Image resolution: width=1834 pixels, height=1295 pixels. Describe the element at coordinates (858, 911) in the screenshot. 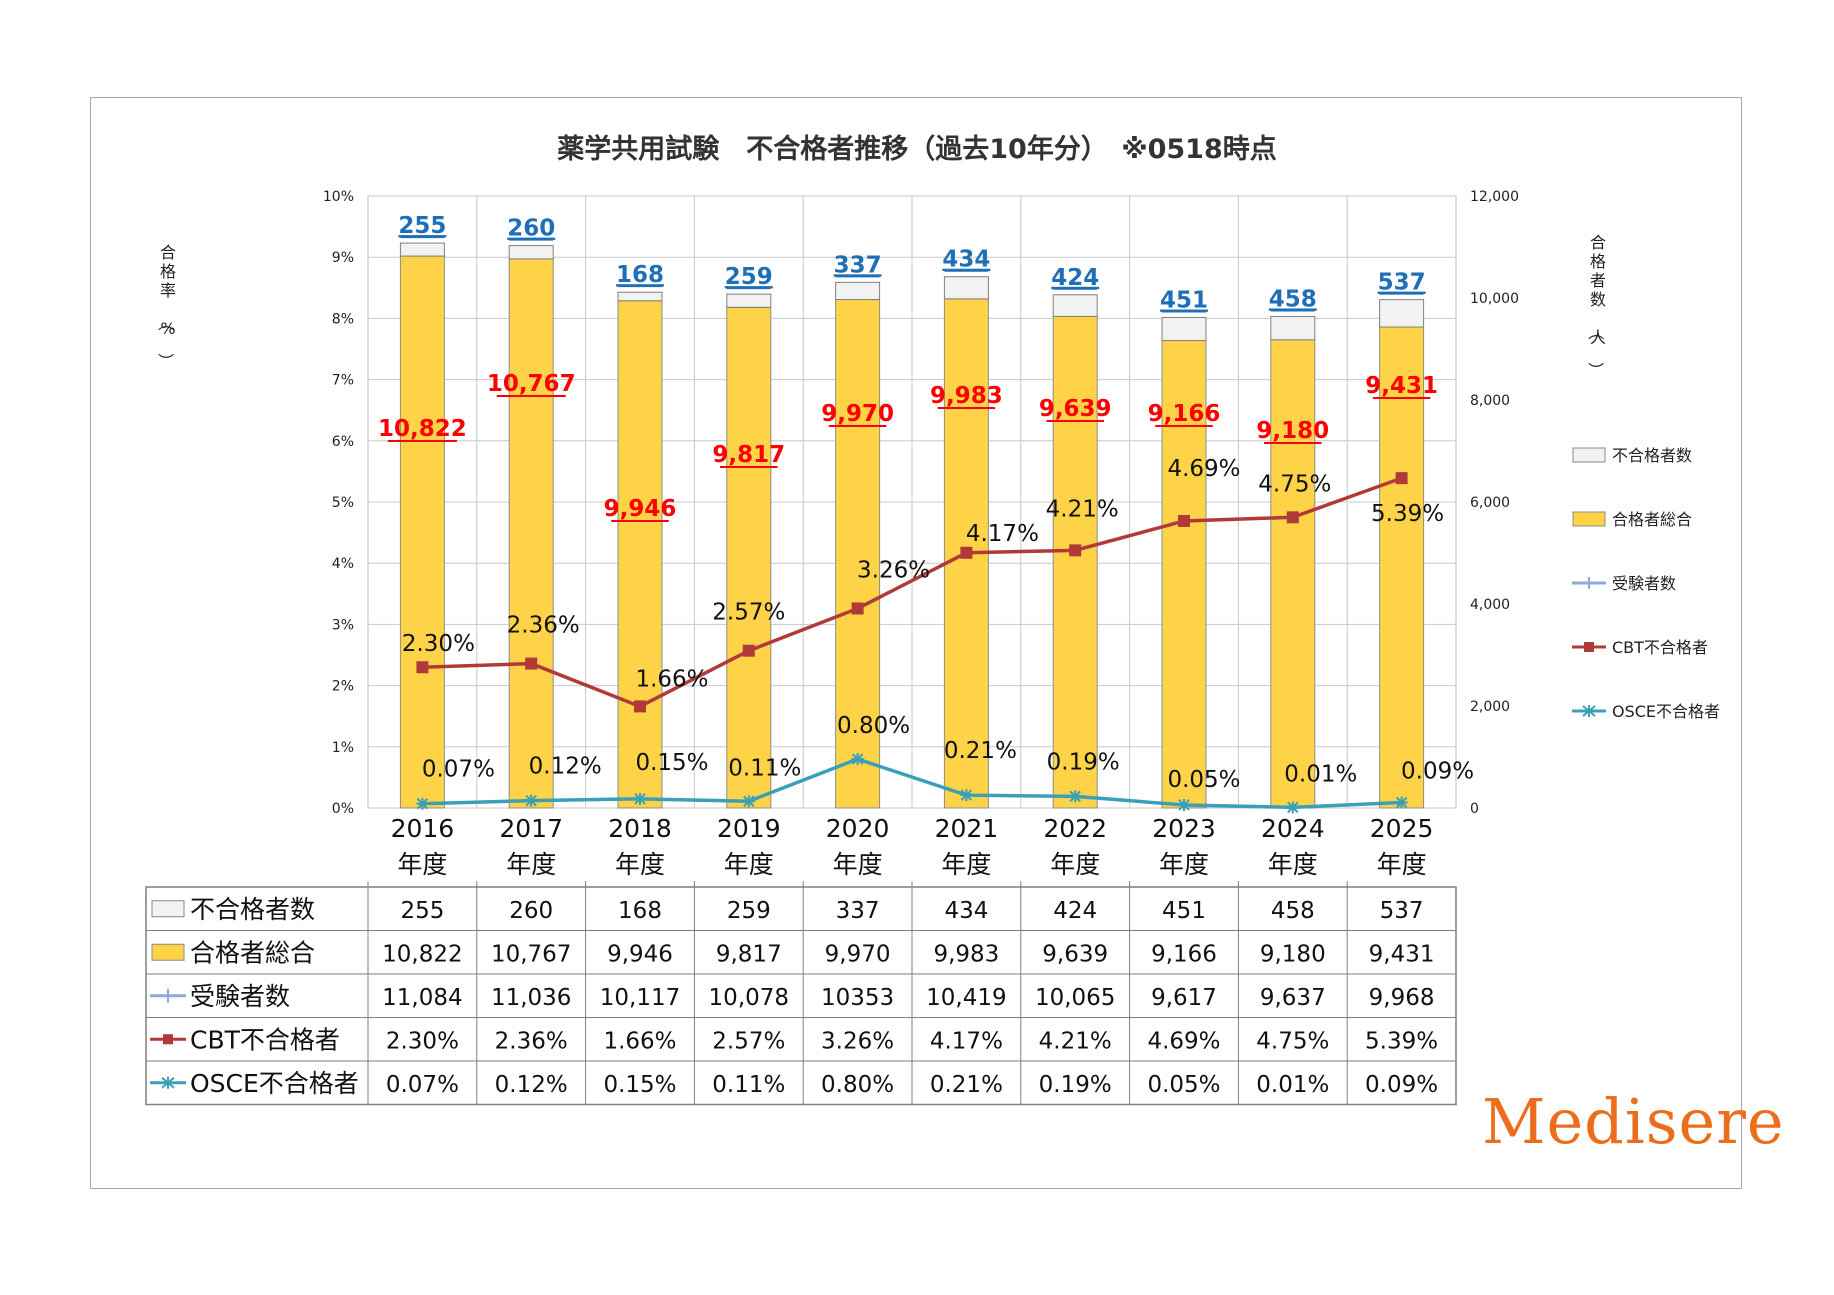

I see `table-cell: 337` at that location.